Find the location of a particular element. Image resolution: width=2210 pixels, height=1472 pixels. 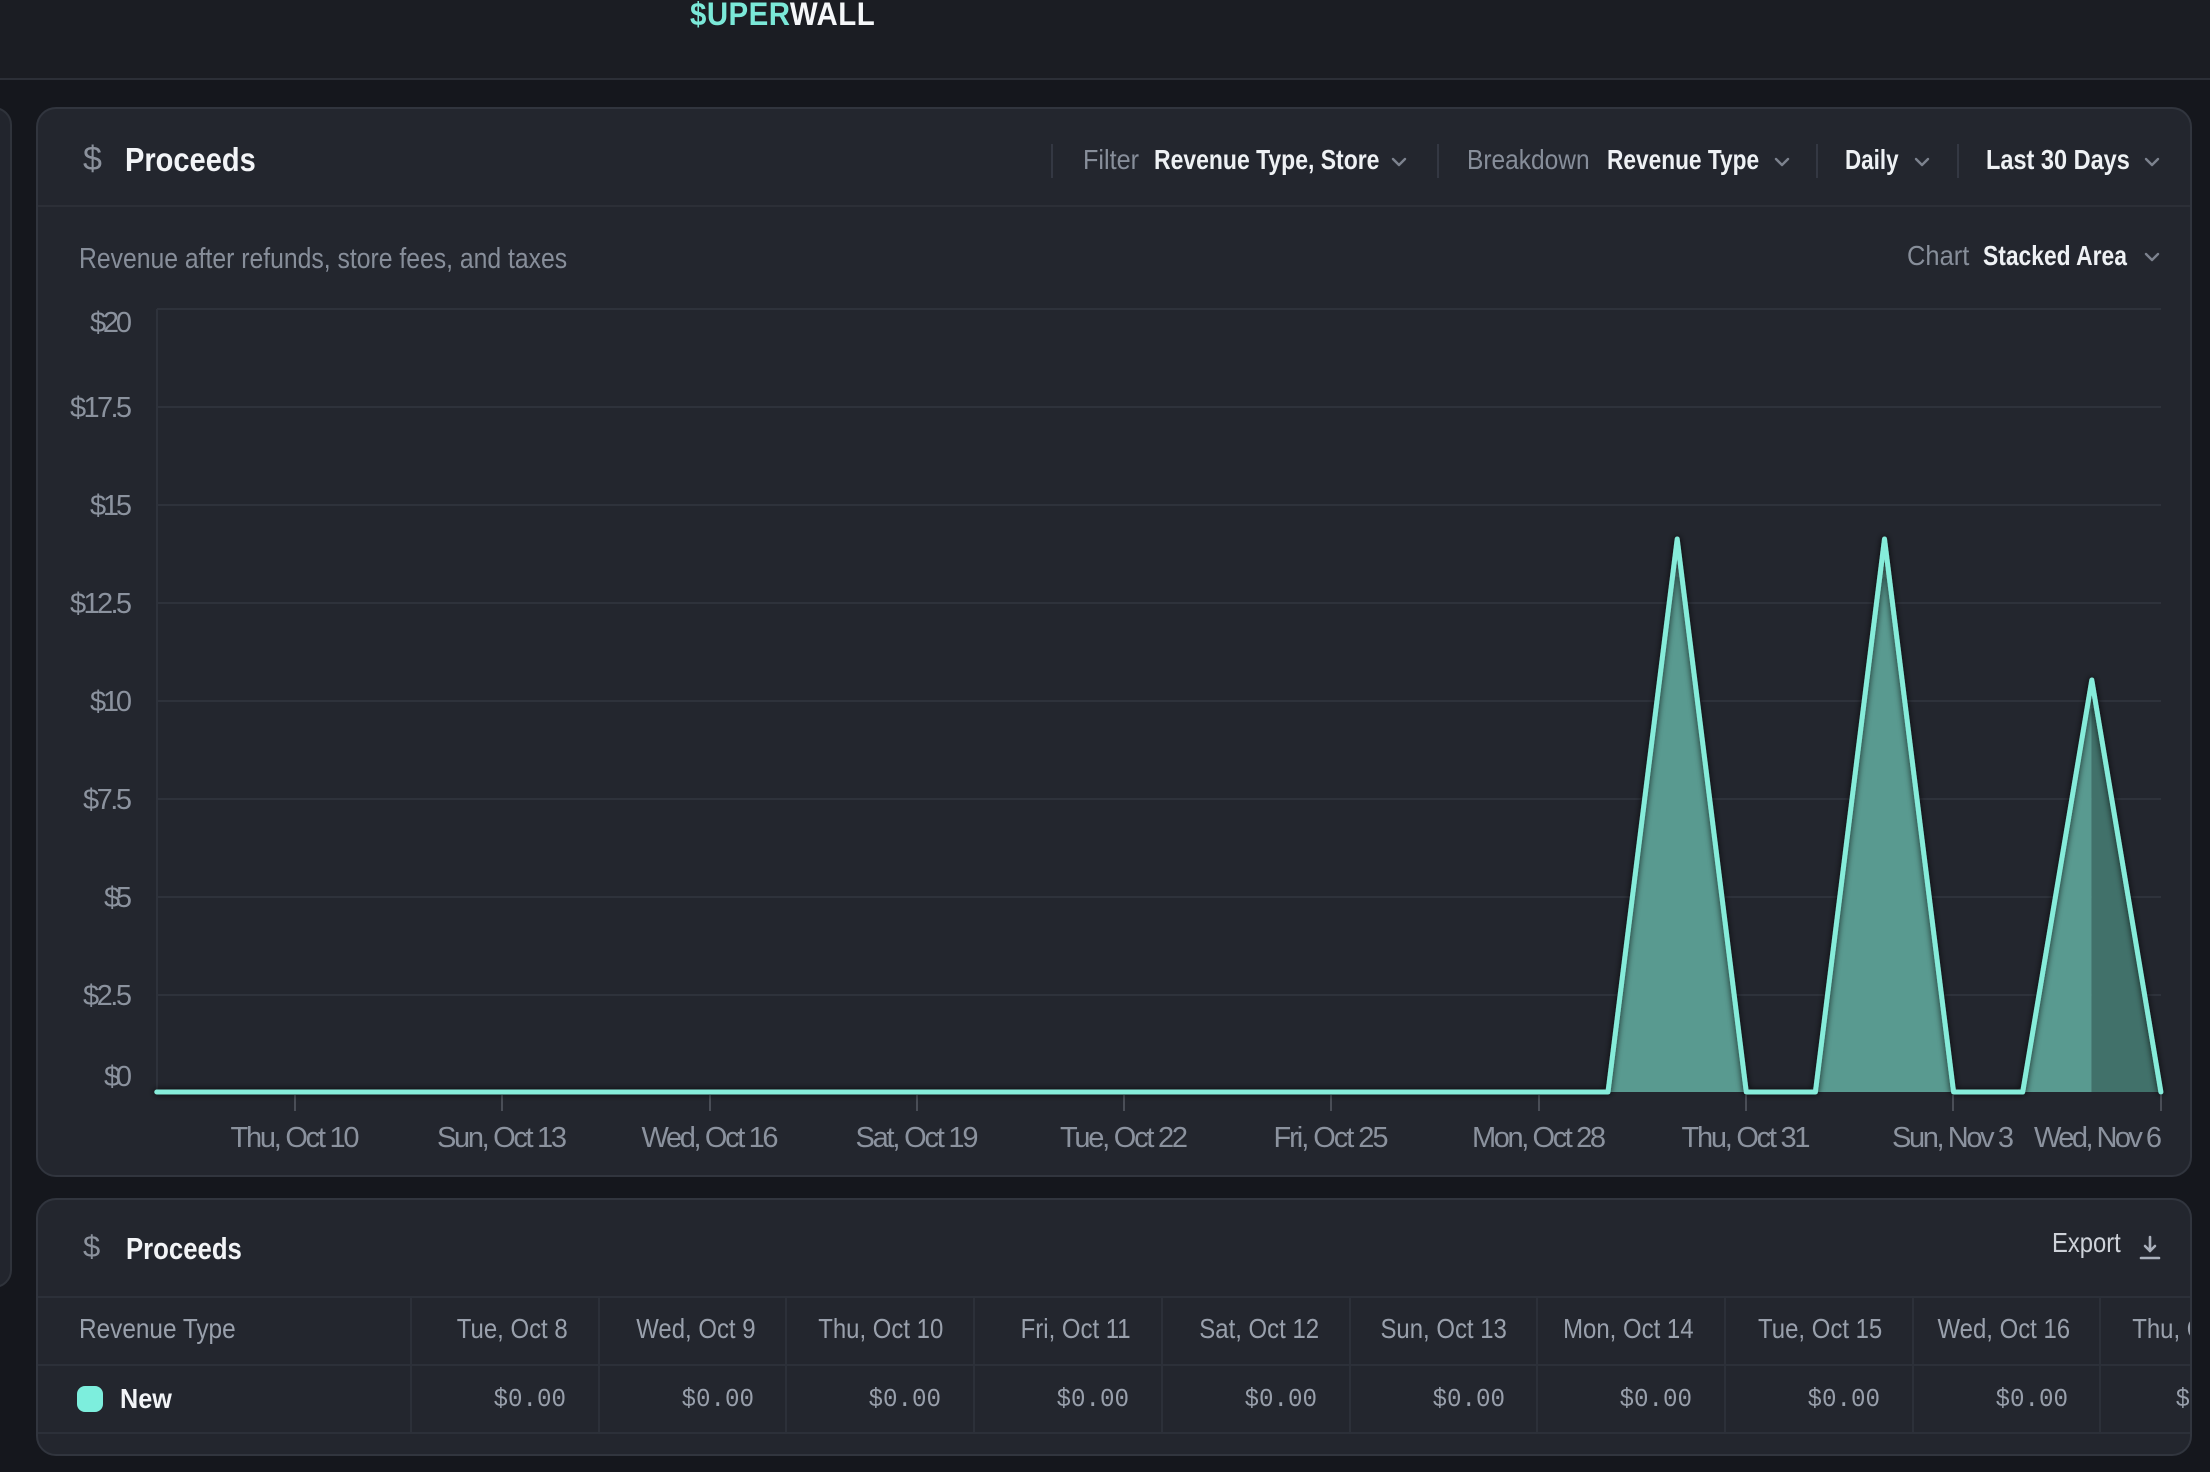

svg-text: $17.5 is located at coordinates (101, 408).